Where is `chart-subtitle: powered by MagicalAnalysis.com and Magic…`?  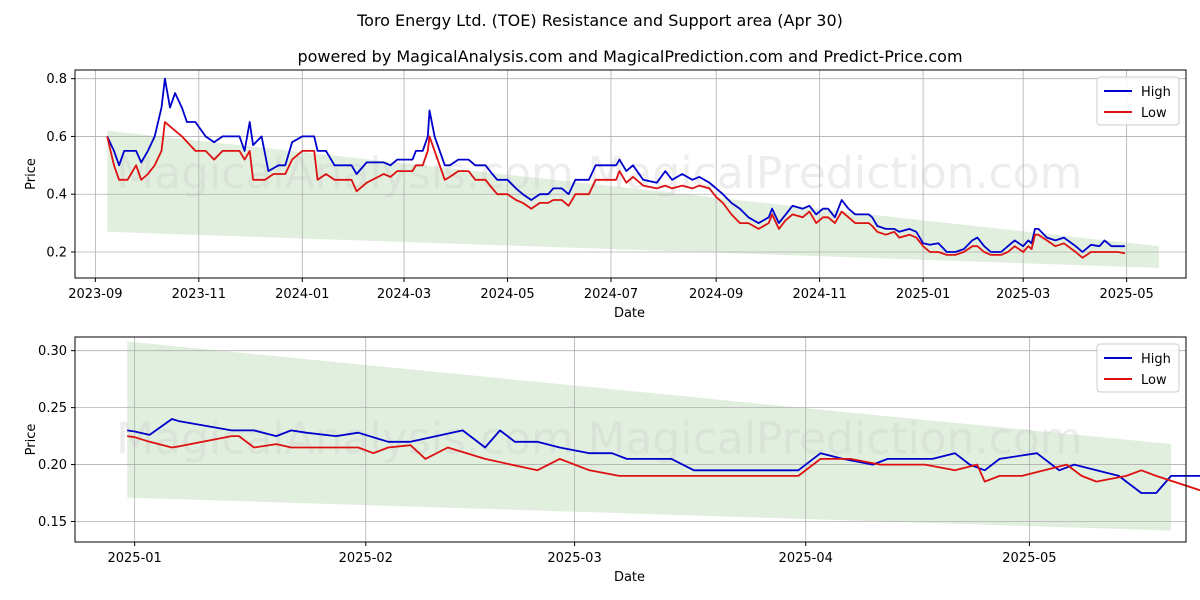
chart-subtitle: powered by MagicalAnalysis.com and Magic… is located at coordinates (629, 56).